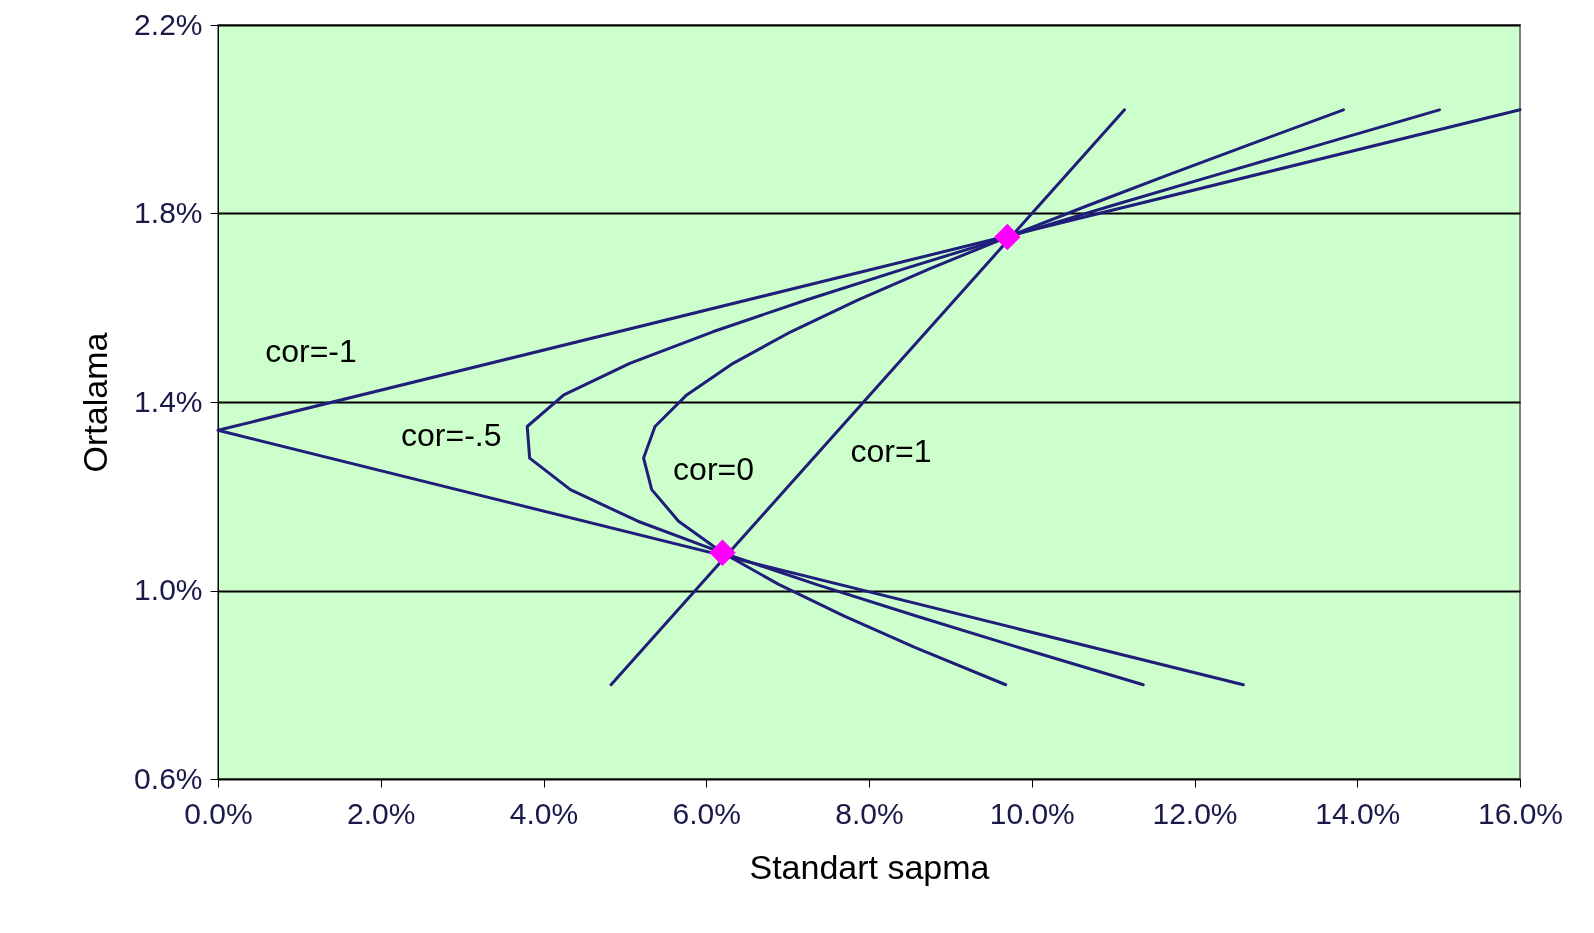 The width and height of the screenshot is (1594, 933). I want to click on x-axis-title: Standart sapma, so click(869, 866).